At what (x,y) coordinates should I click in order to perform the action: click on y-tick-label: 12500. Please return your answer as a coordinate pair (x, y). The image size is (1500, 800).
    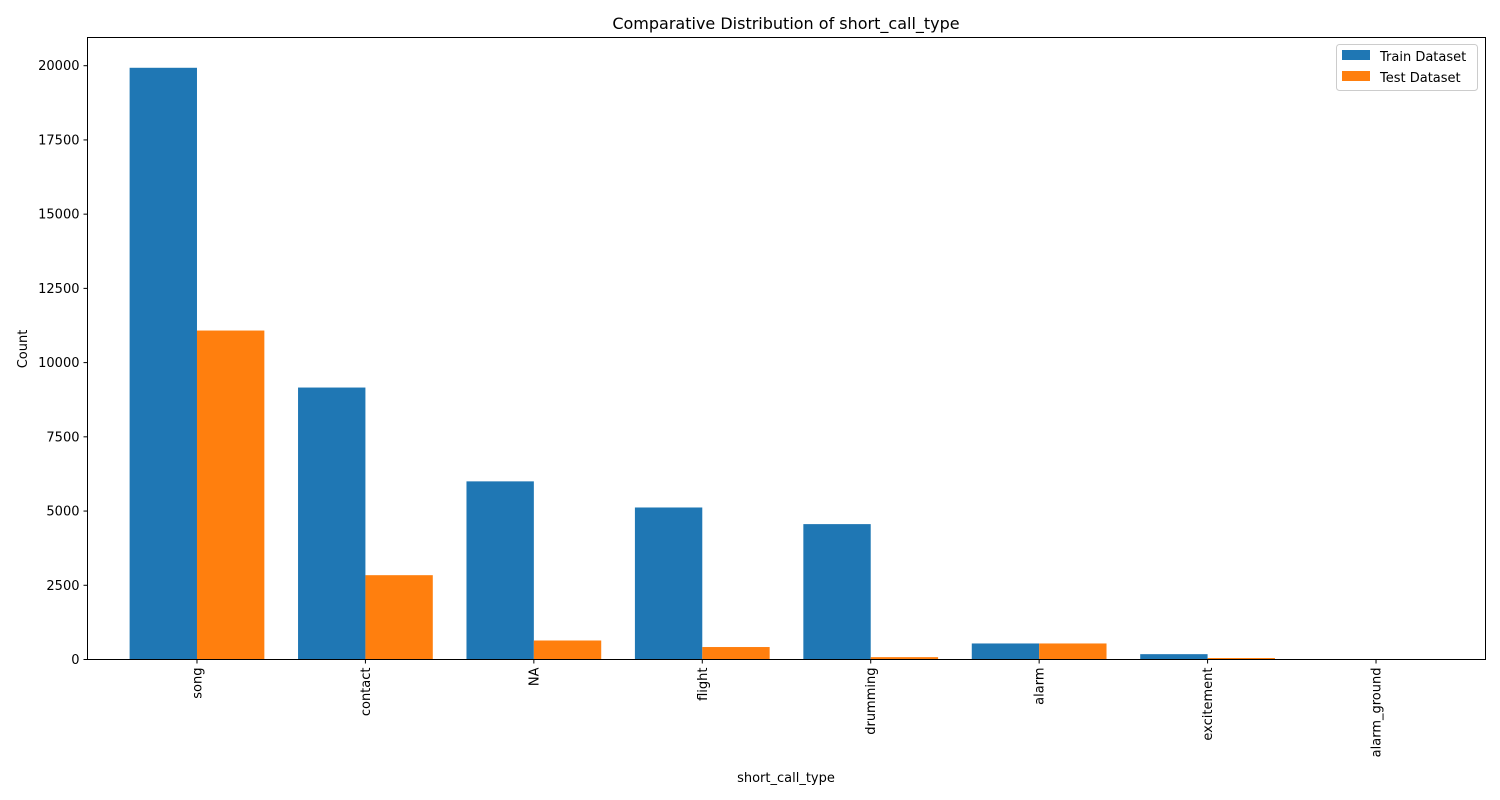
    Looking at the image, I should click on (58, 289).